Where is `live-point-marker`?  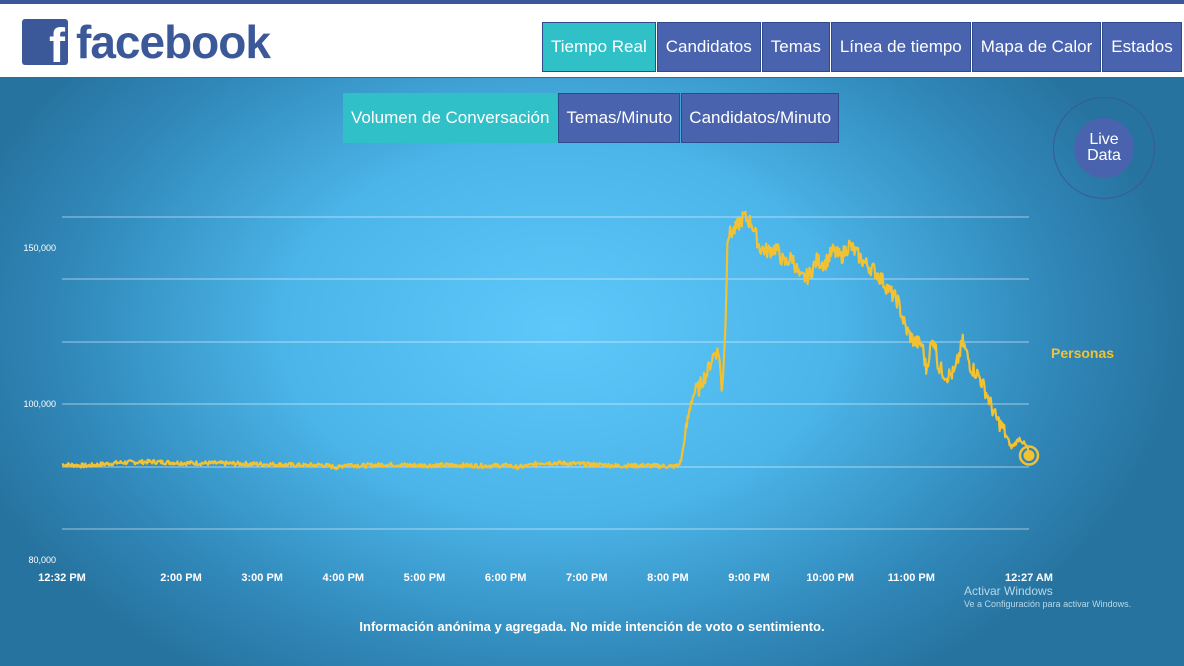
live-point-marker is located at coordinates (1029, 455).